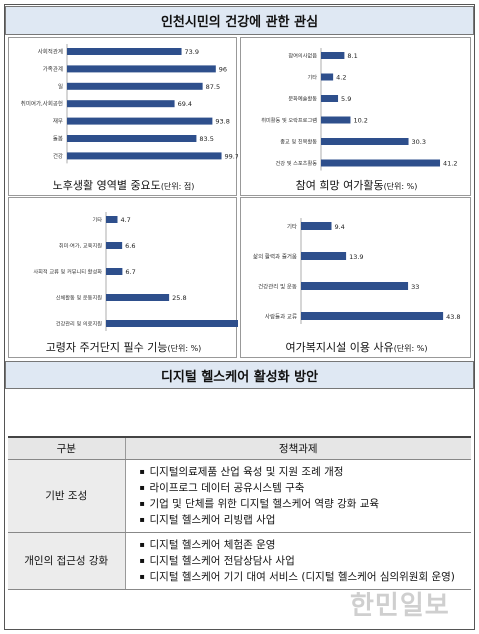 This screenshot has height=634, width=479. What do you see at coordinates (58, 121) in the screenshot?
I see `category-label: 재무` at bounding box center [58, 121].